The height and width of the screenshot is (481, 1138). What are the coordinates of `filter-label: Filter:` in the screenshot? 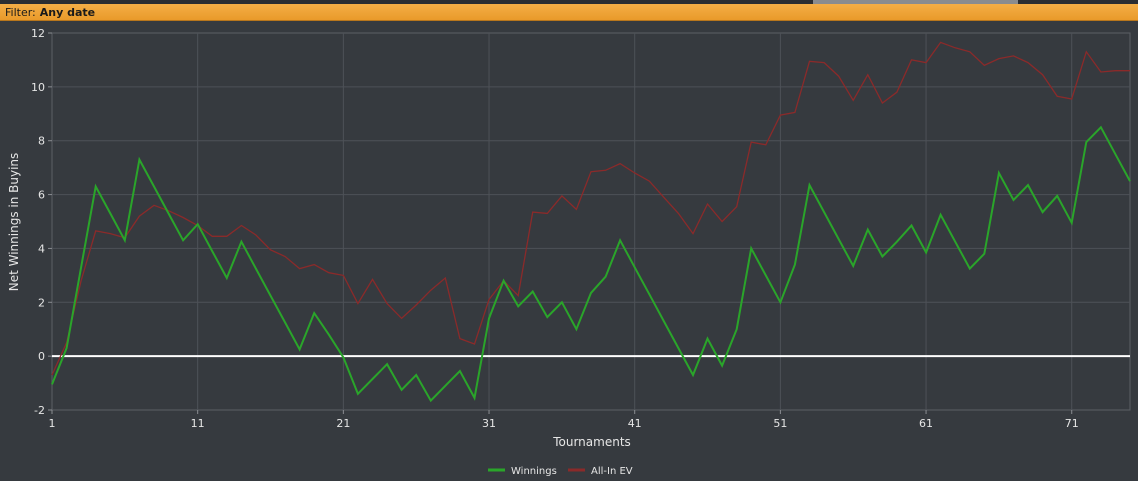 It's located at (20, 12).